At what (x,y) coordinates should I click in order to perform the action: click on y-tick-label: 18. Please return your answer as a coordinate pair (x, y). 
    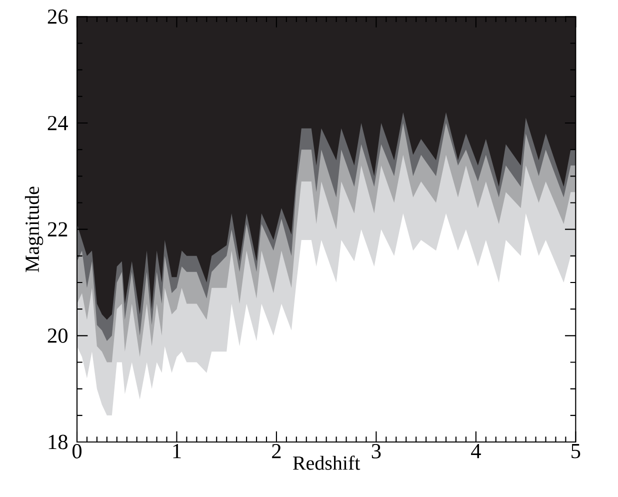
    Looking at the image, I should click on (58, 442).